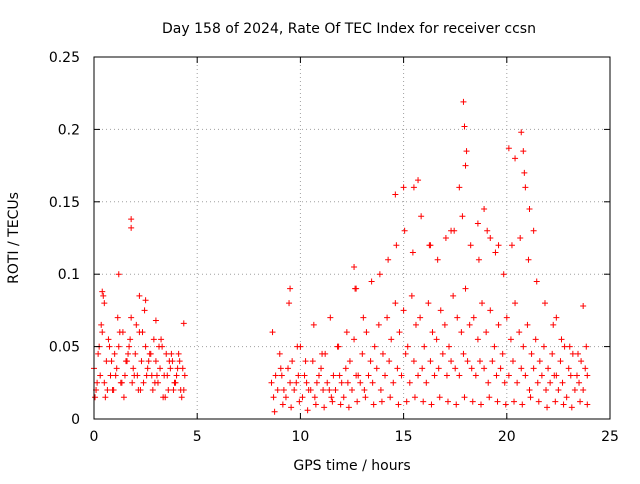 This screenshot has height=484, width=640. What do you see at coordinates (300, 437) in the screenshot?
I see `x-tick-label: 10` at bounding box center [300, 437].